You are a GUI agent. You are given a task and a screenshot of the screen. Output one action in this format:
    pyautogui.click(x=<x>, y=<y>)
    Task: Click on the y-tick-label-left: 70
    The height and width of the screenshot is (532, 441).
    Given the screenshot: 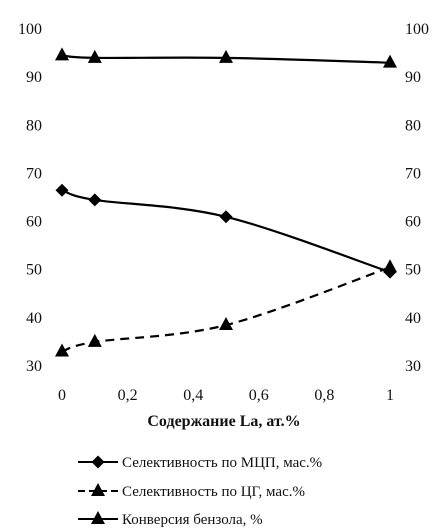 What is the action you would take?
    pyautogui.click(x=34, y=173)
    